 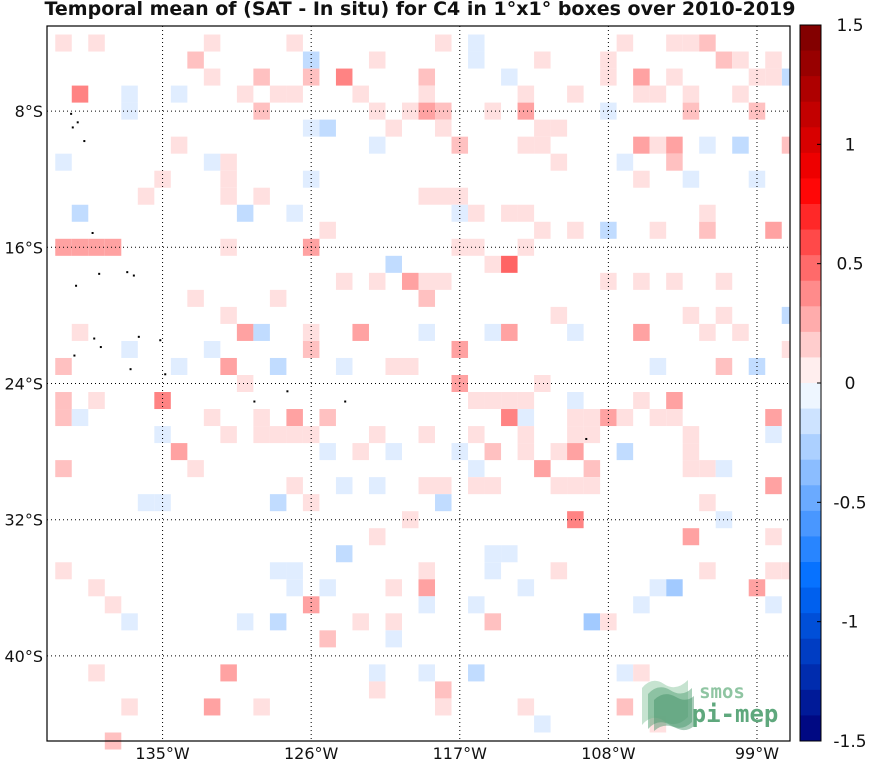 What do you see at coordinates (710, 705) in the screenshot?
I see `smos-pi-mep-logo: smos pi-mep` at bounding box center [710, 705].